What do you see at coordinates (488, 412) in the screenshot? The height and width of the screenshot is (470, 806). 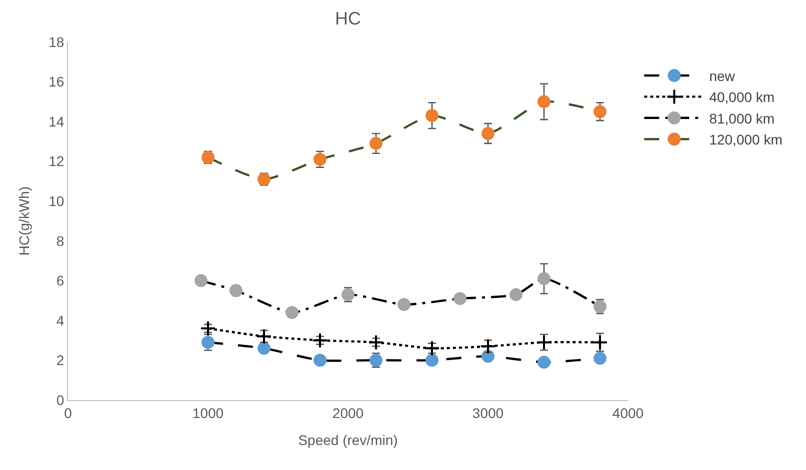 I see `x-tick-label: 3000` at bounding box center [488, 412].